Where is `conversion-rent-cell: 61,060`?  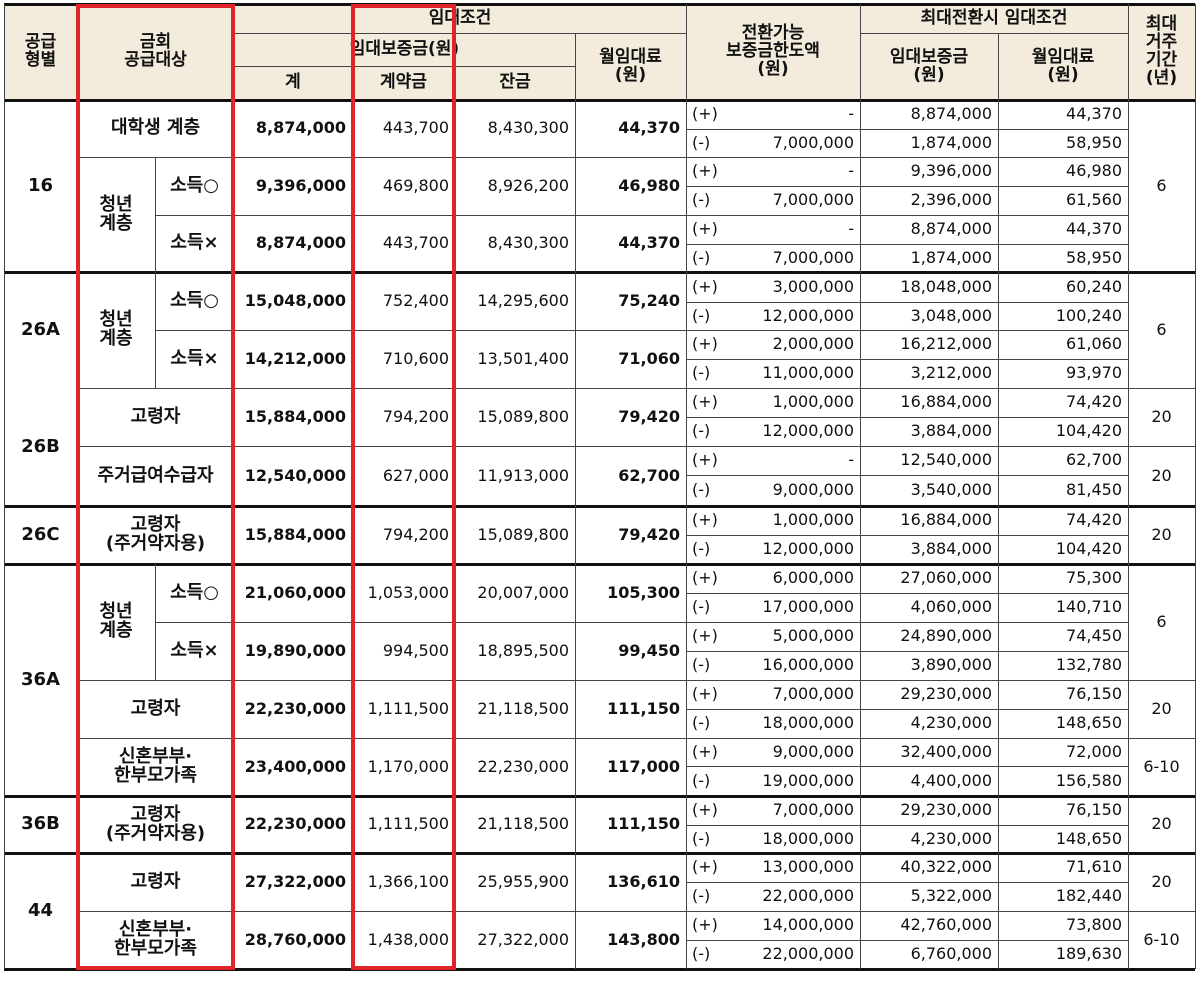 conversion-rent-cell: 61,060 is located at coordinates (1094, 344).